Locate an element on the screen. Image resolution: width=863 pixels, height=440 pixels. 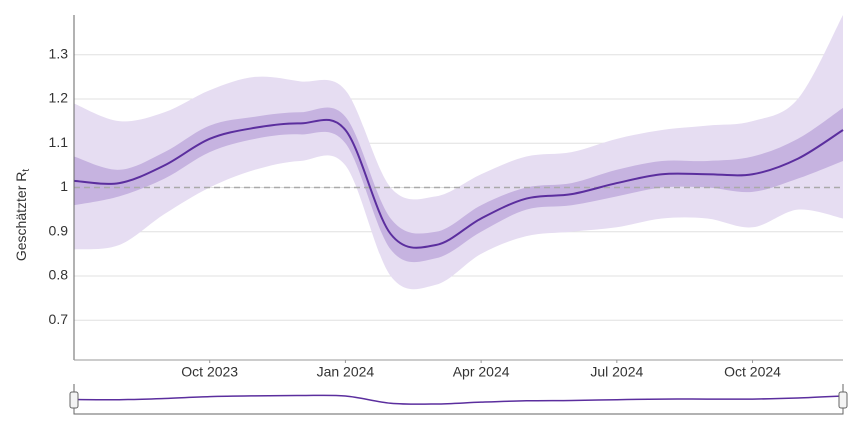
y-tick-label: 1.3 is located at coordinates (59, 54).